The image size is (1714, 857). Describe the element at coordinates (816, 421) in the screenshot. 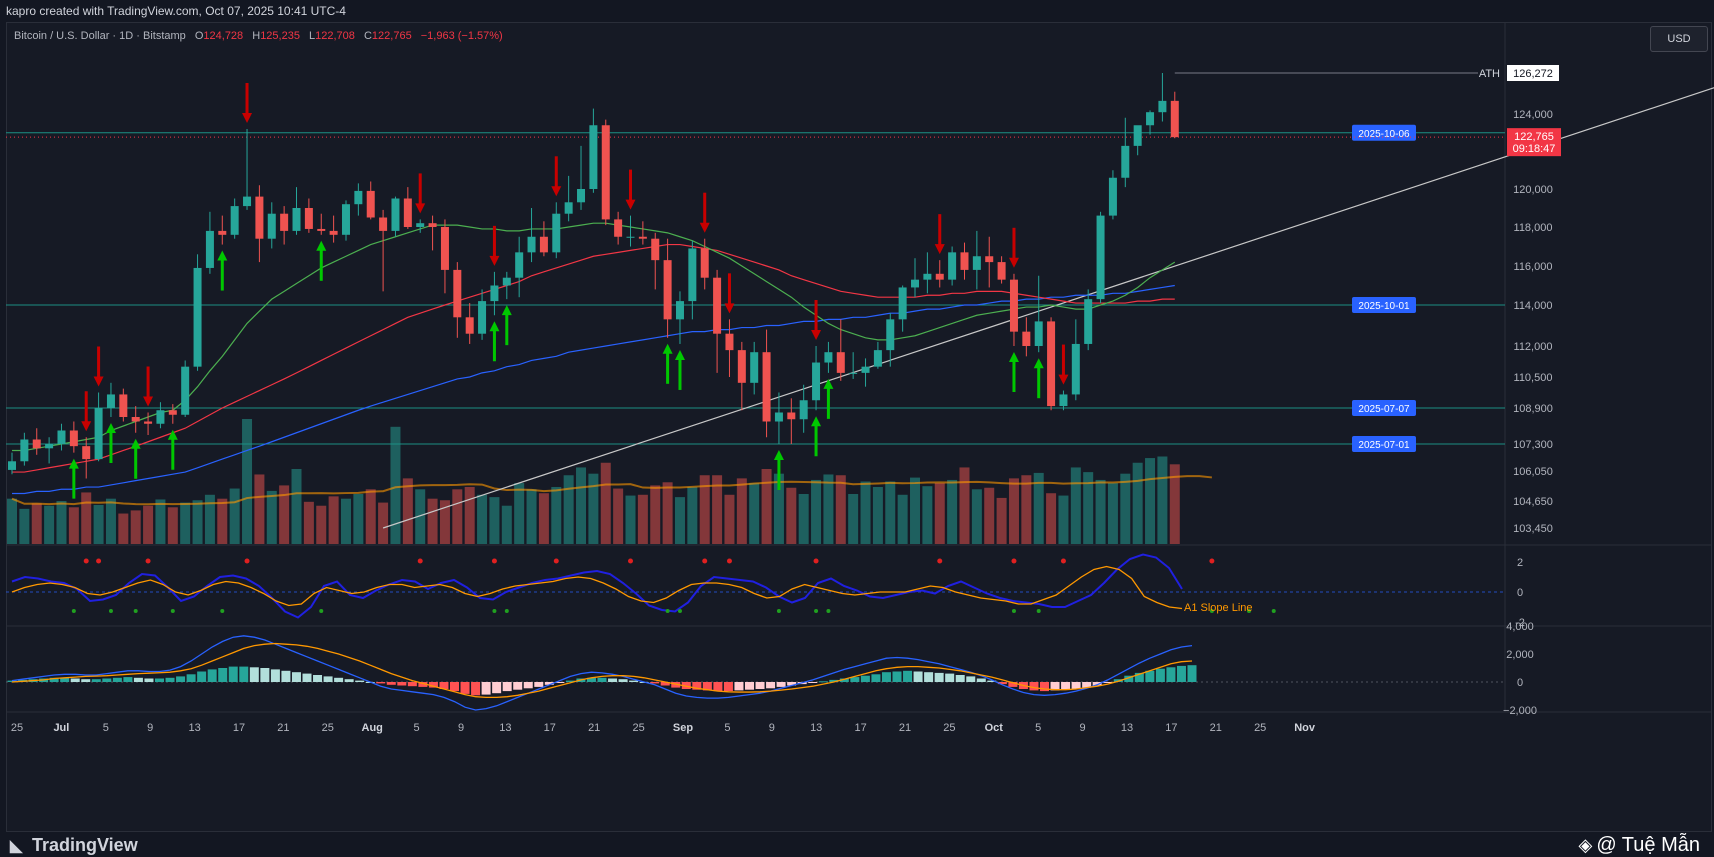

I see `buy-signal-arrowhead` at that location.